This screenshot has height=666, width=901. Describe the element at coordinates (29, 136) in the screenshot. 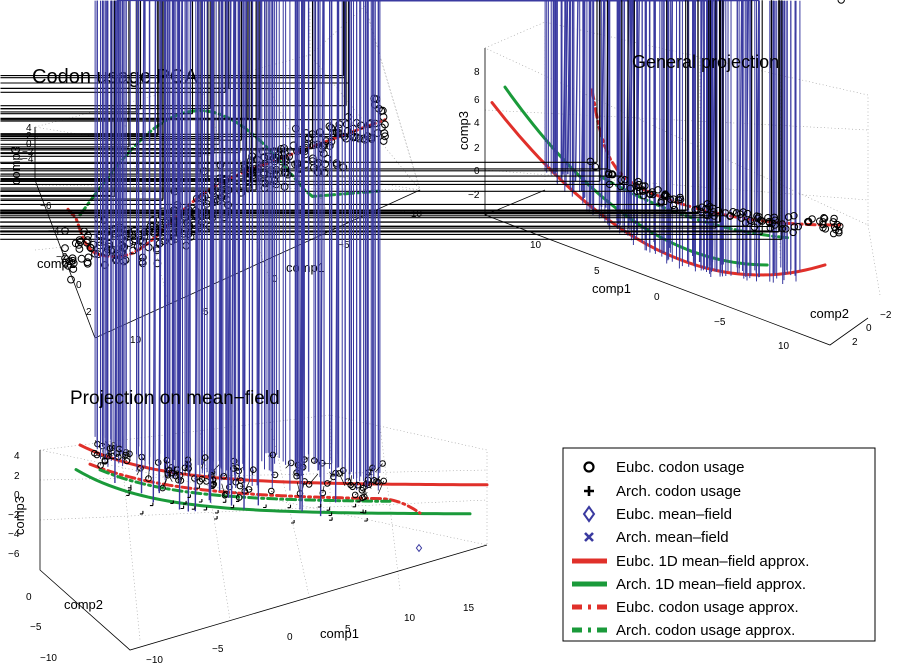

I see `p1-ztick: 2` at that location.